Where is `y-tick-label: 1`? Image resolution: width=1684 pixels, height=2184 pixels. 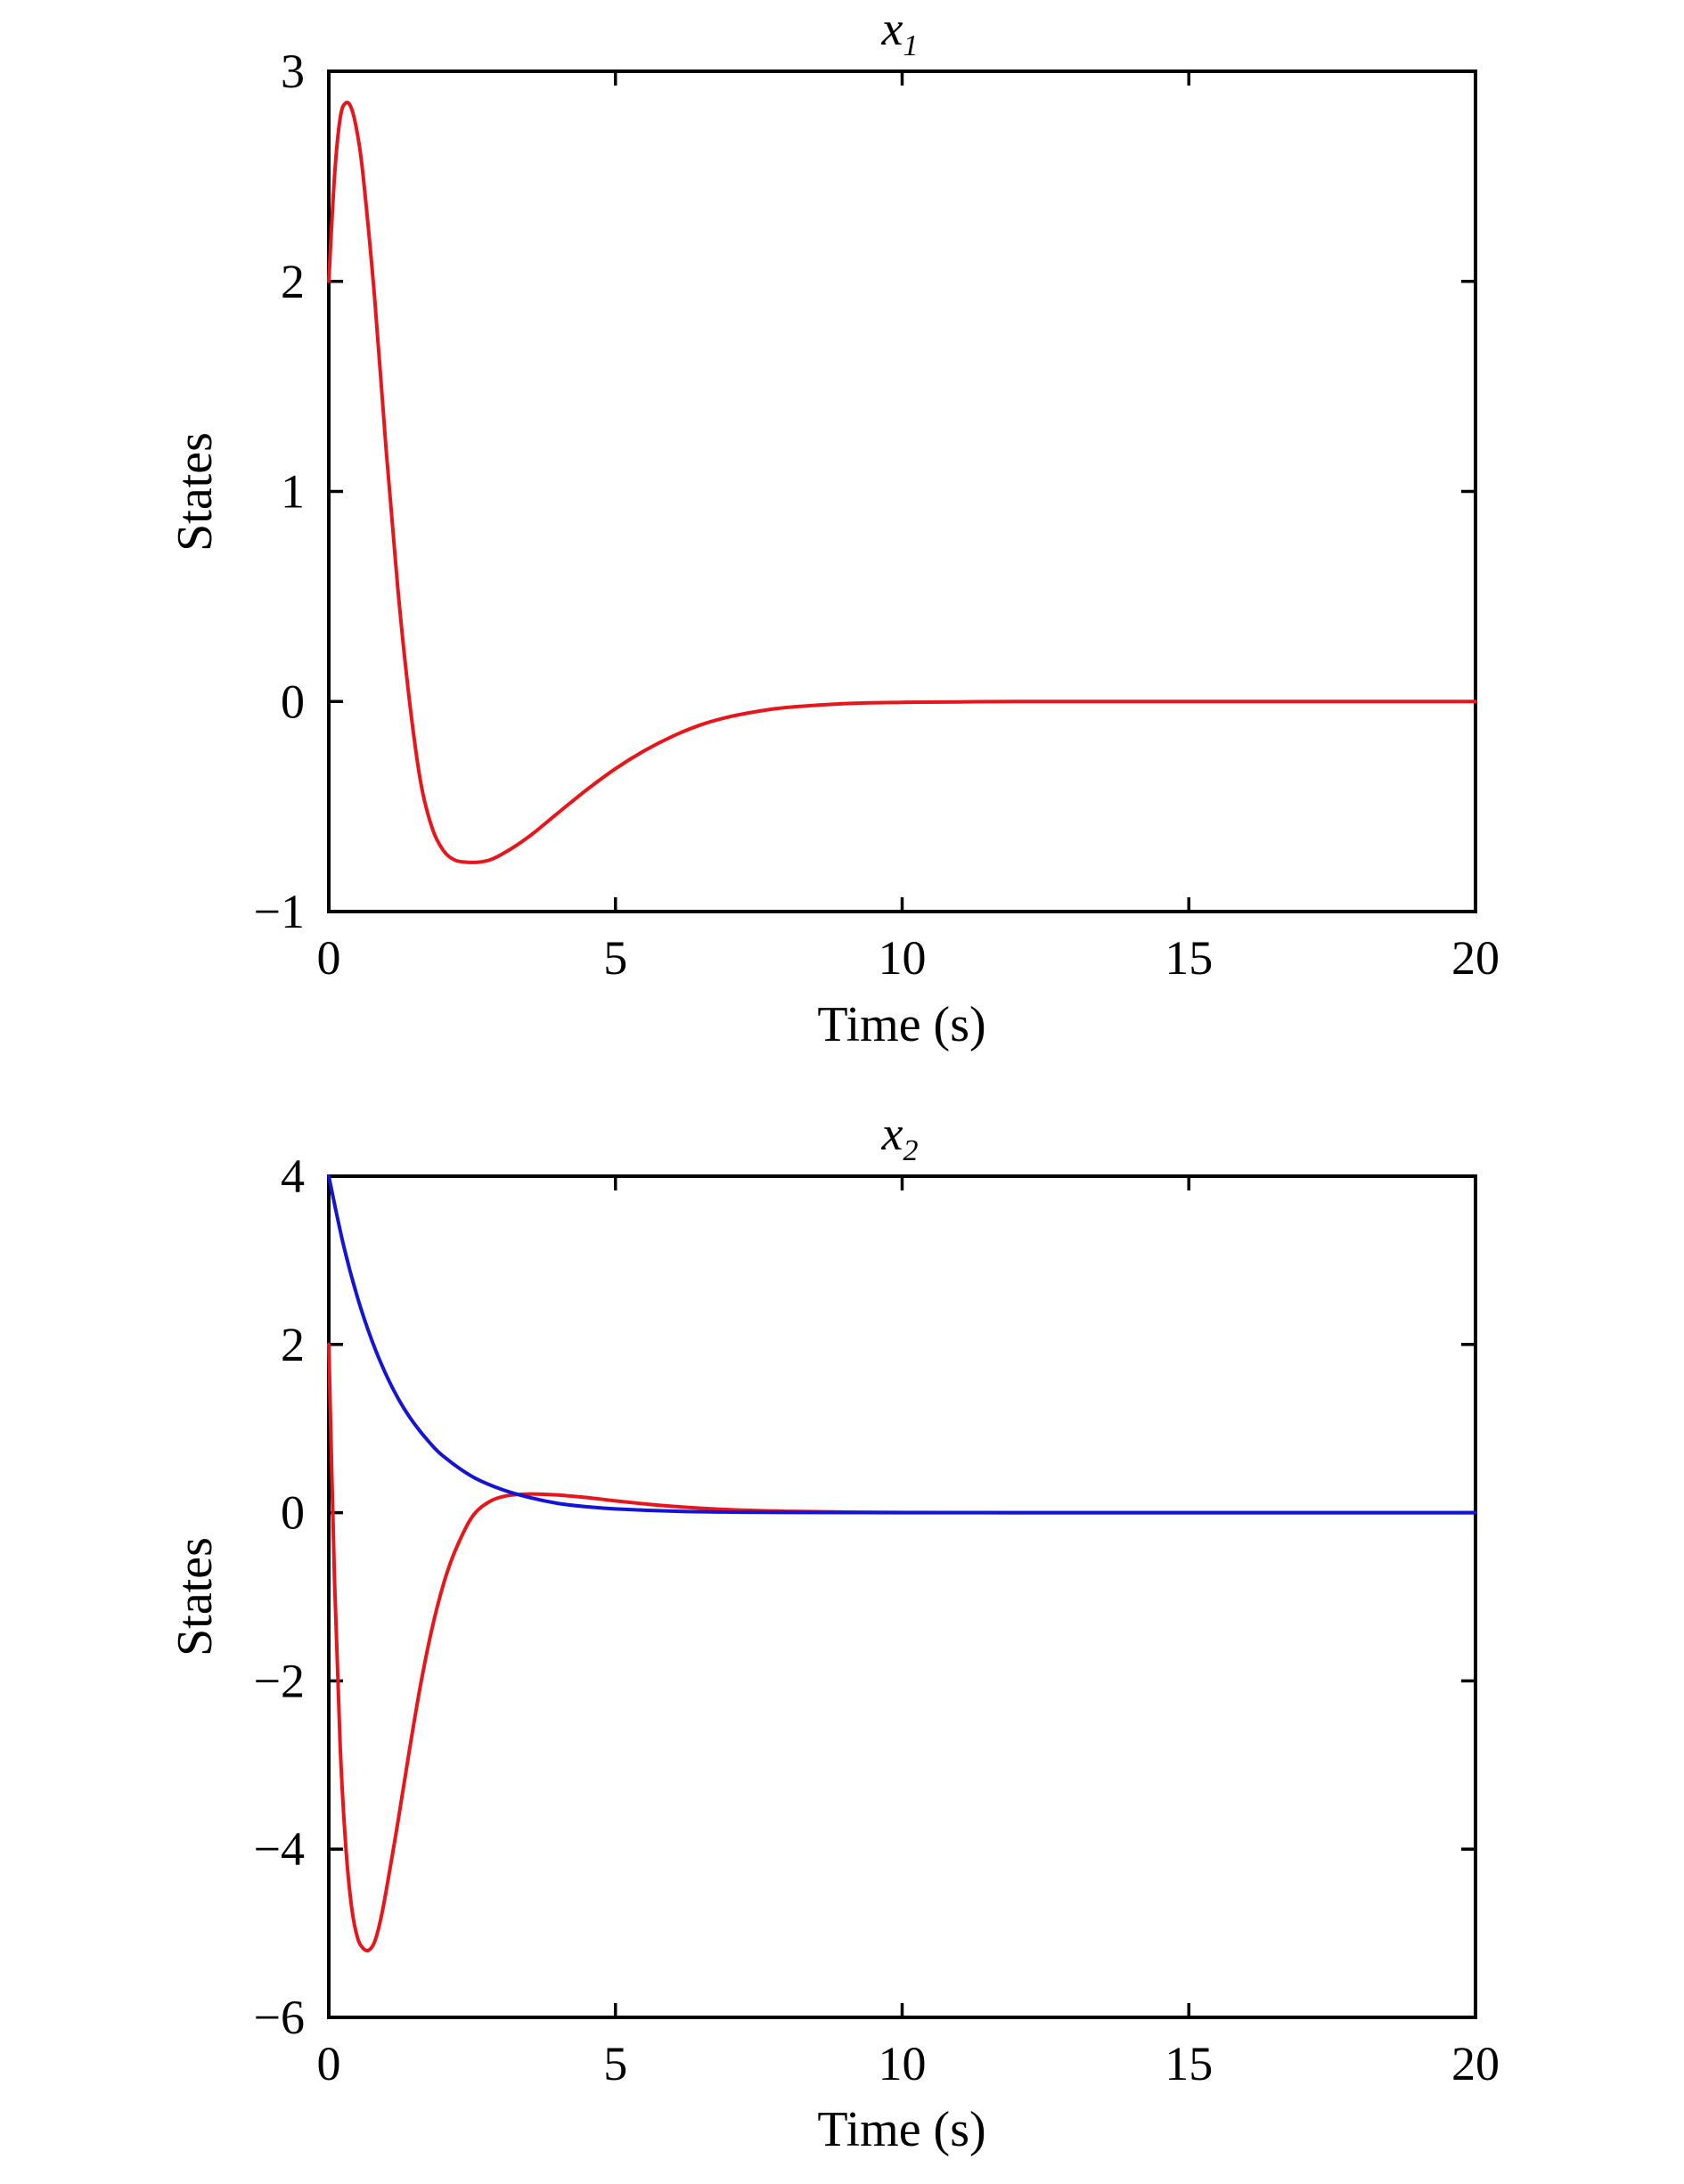
y-tick-label: 1 is located at coordinates (293, 492).